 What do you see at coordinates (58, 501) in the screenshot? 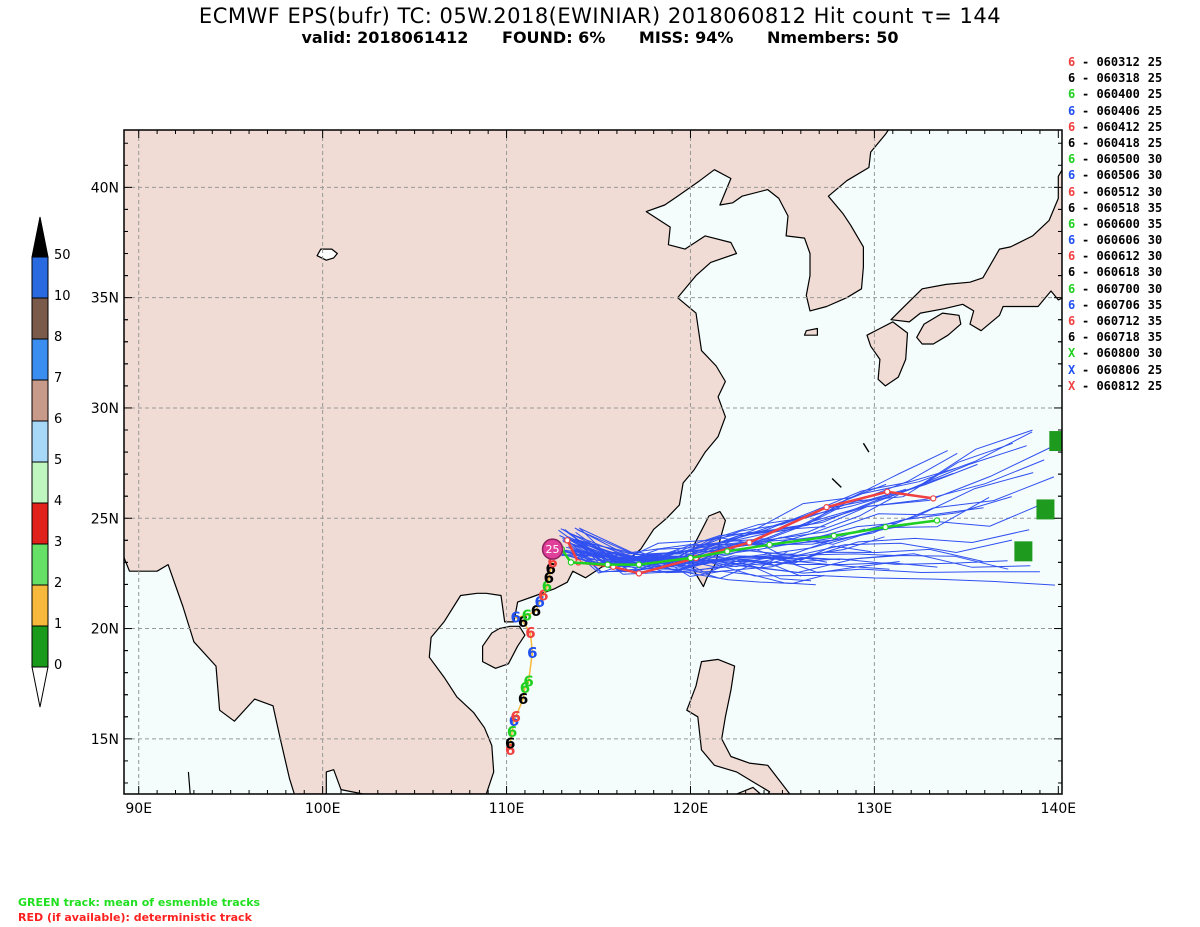
I see `colorbar-tick-label: 4` at bounding box center [58, 501].